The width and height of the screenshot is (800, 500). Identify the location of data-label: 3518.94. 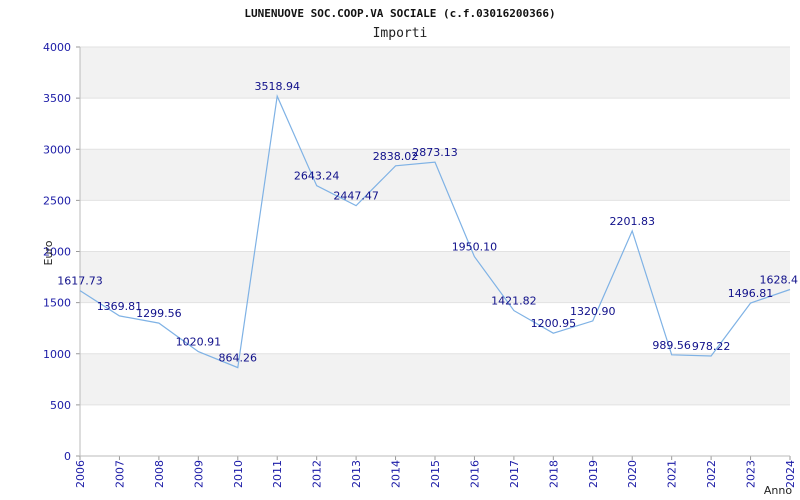
(277, 86).